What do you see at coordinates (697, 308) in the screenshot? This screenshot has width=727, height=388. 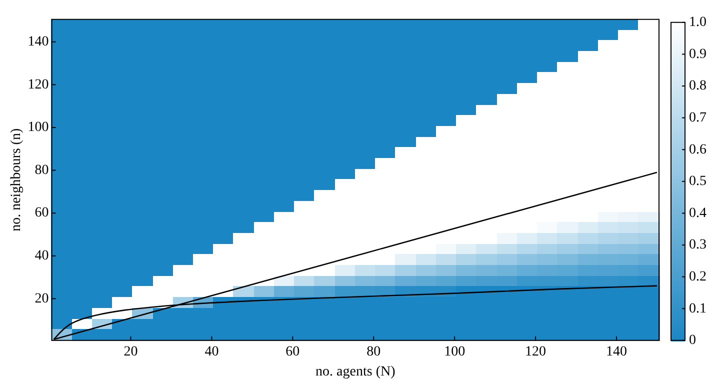 I see `color-bar-label: 0.1` at bounding box center [697, 308].